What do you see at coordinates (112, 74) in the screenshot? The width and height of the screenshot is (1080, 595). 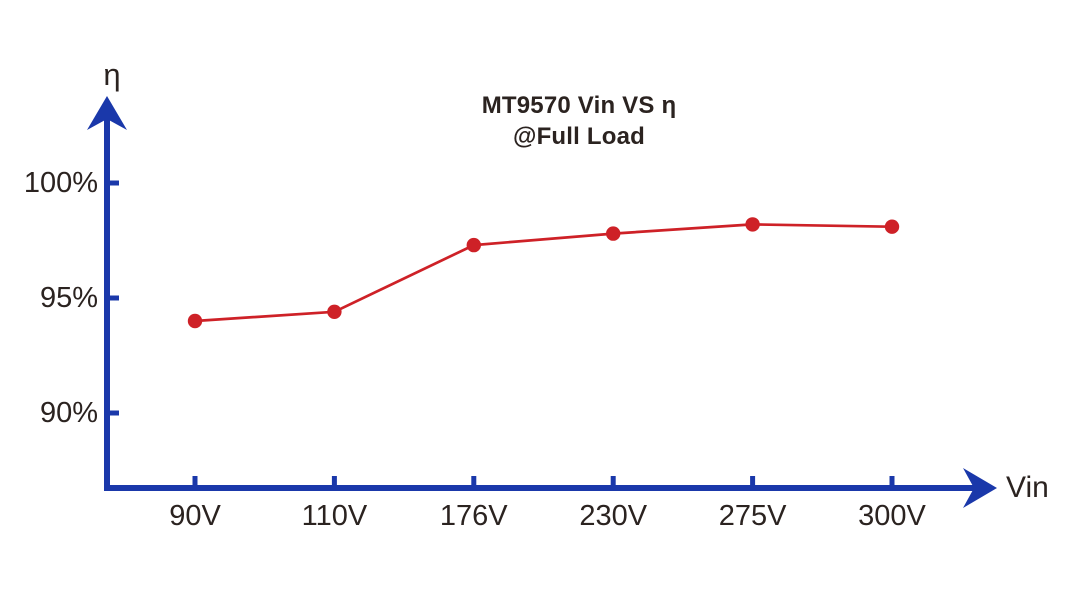 I see `y-axis-label: η` at bounding box center [112, 74].